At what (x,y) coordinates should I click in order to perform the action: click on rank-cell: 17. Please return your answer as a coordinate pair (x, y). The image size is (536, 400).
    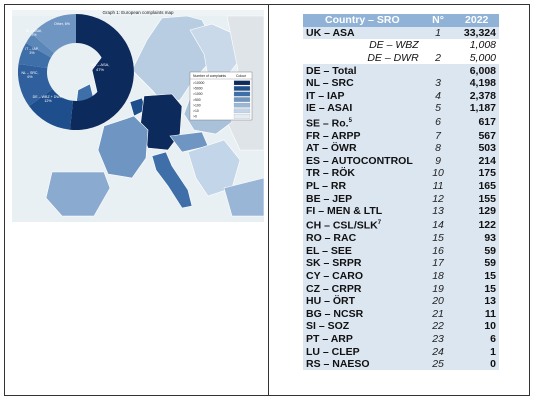
    Looking at the image, I should click on (438, 263).